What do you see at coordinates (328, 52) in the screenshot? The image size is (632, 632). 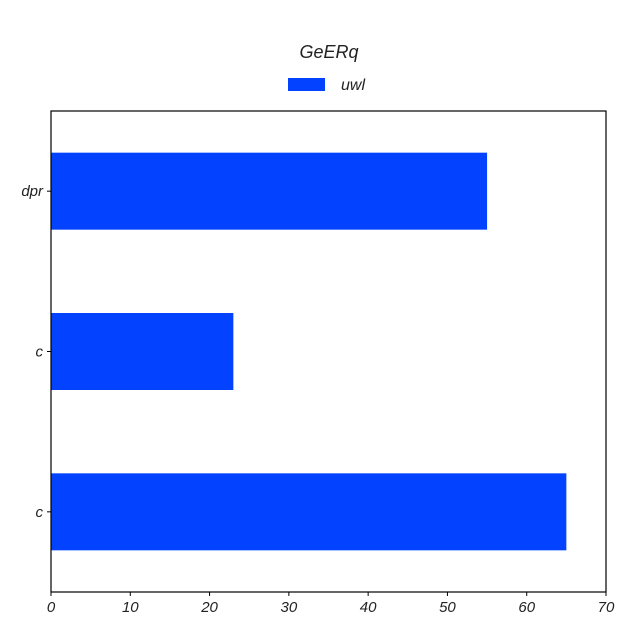 I see `chart-title: GeERq` at bounding box center [328, 52].